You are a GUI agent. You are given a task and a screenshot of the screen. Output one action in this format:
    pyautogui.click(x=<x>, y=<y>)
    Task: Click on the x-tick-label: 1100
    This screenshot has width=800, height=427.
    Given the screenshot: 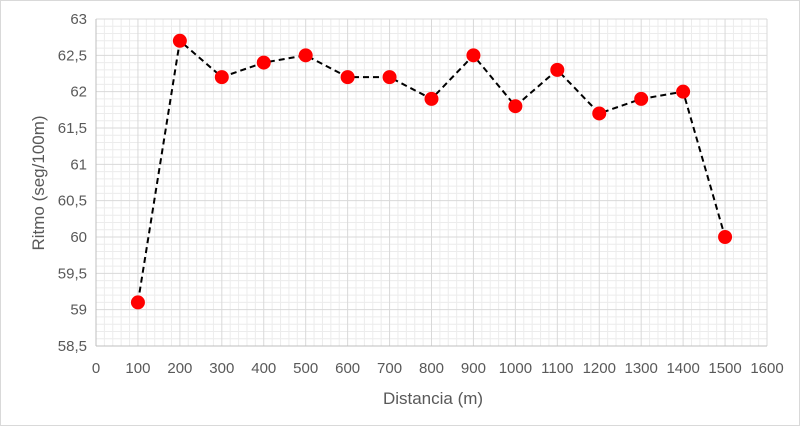 What is the action you would take?
    pyautogui.click(x=557, y=368)
    